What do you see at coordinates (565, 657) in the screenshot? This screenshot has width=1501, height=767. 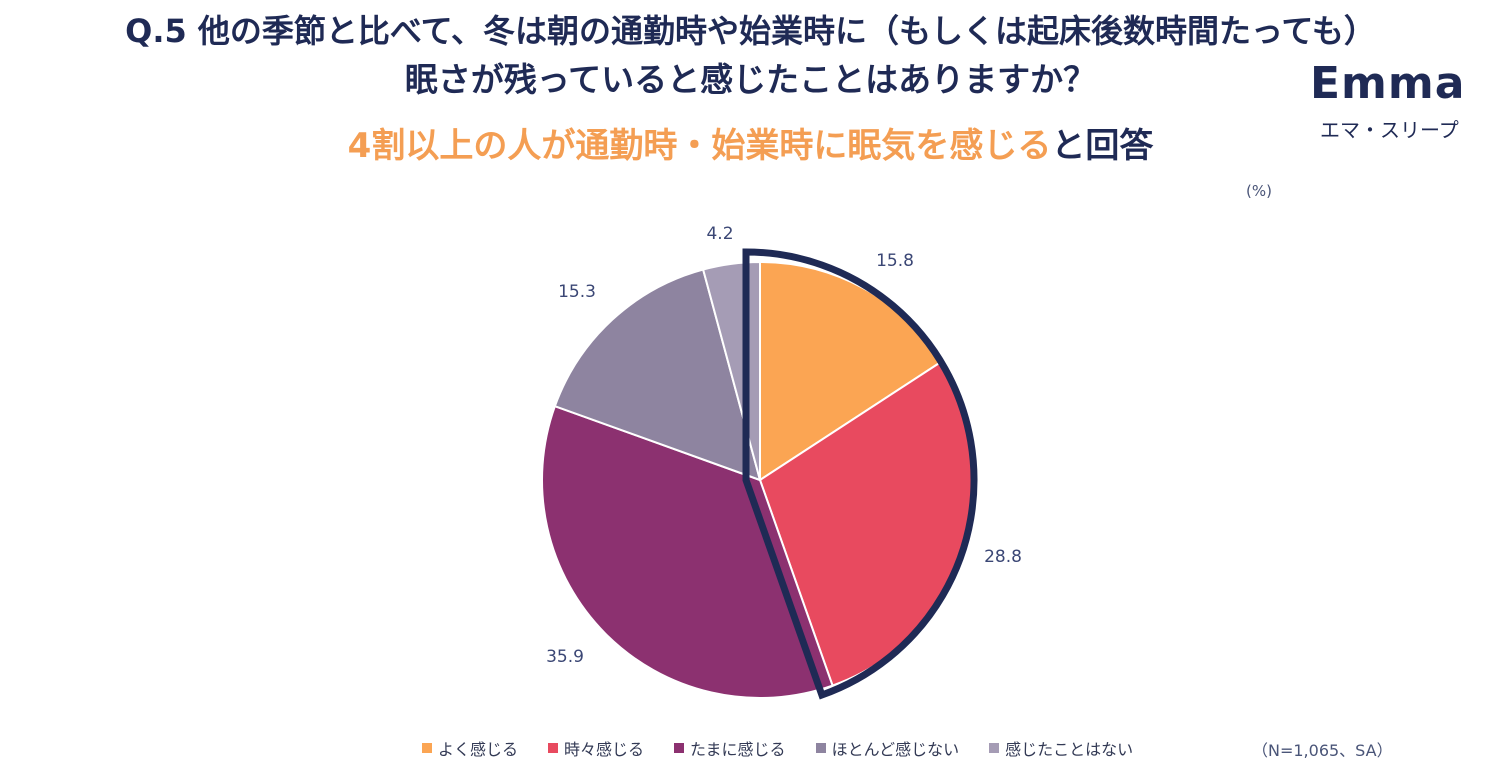 I see `data-label-3: 35.9` at bounding box center [565, 657].